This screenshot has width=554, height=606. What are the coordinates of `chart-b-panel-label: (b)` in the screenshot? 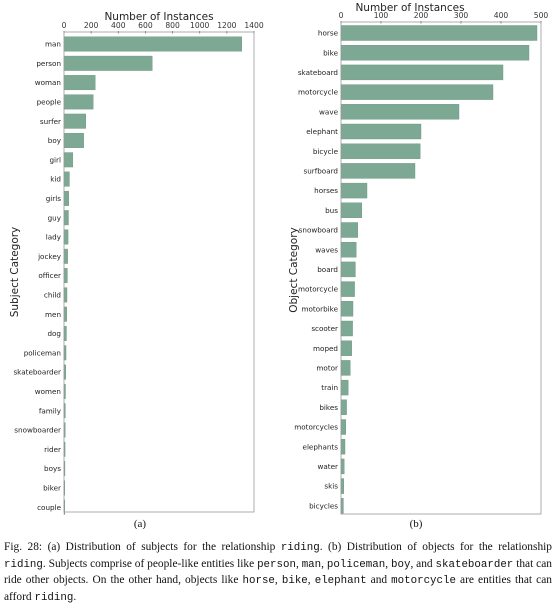 It's located at (416, 524).